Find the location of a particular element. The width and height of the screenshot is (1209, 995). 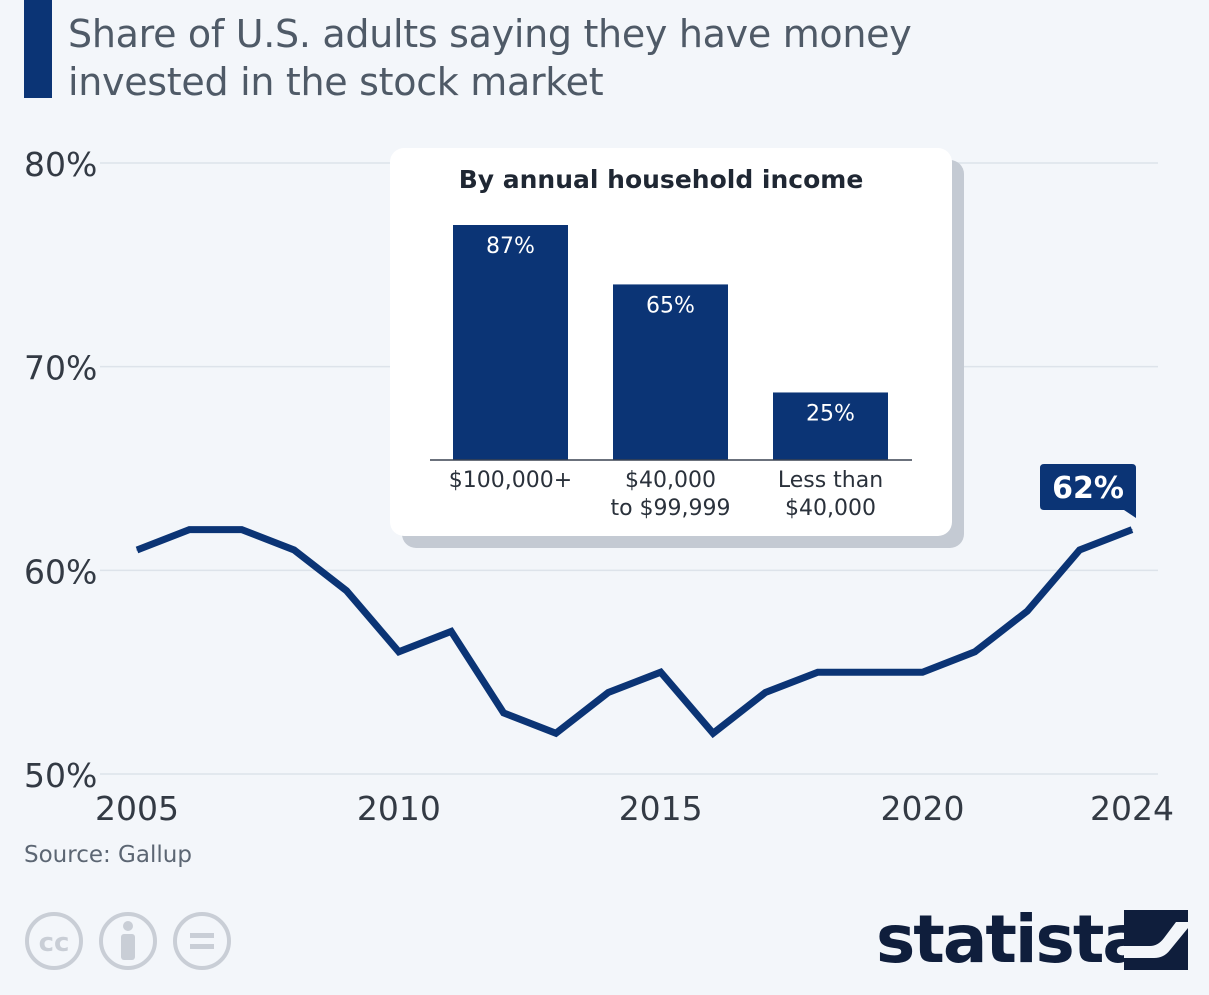

x-tick-label: 2015 is located at coordinates (661, 808).